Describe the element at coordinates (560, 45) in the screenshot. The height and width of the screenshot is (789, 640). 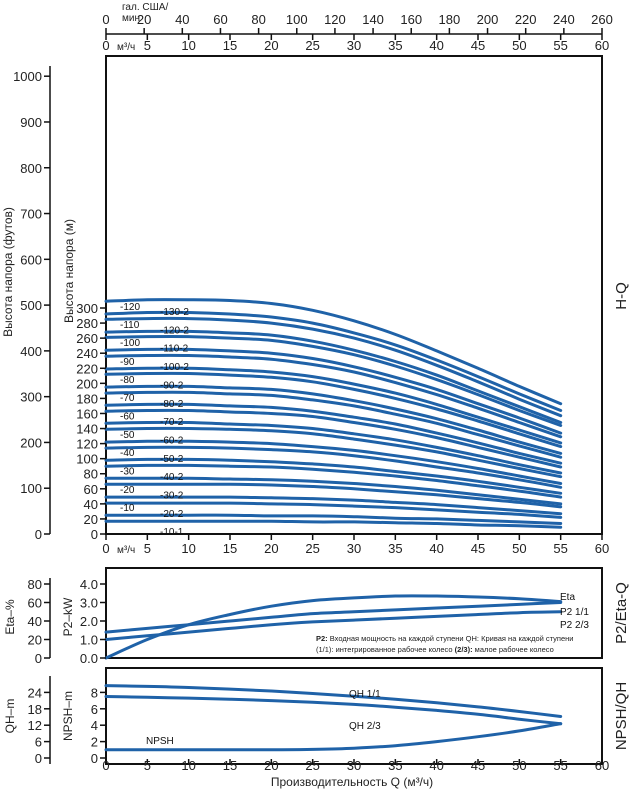
I see `x-tick-label: 55` at that location.